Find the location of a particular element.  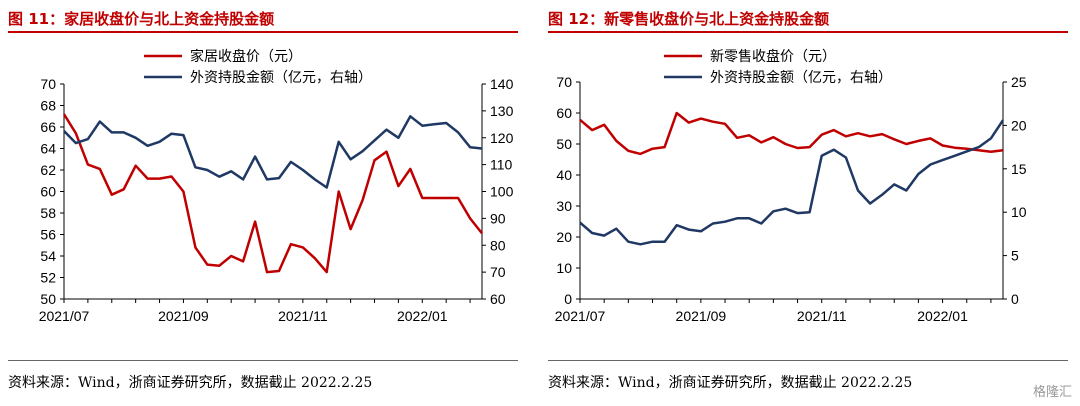

y-right-tick-label: 70 is located at coordinates (498, 272).